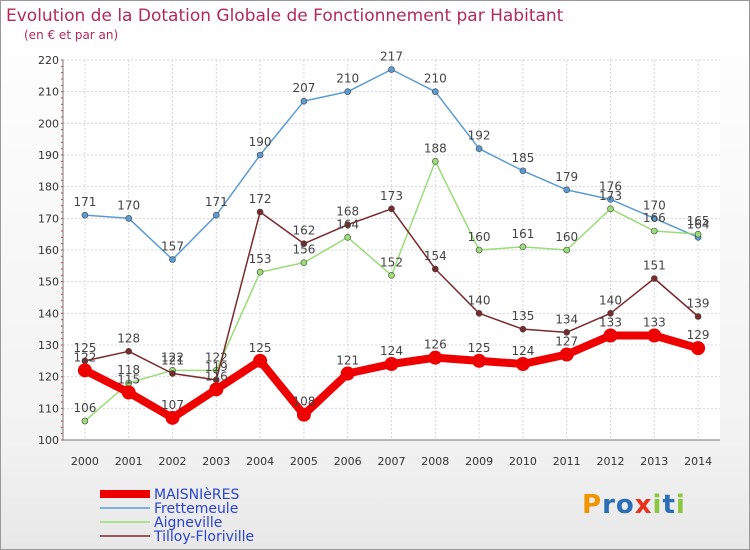 This screenshot has width=750, height=550. What do you see at coordinates (654, 461) in the screenshot?
I see `x-tick-label: 2013` at bounding box center [654, 461].